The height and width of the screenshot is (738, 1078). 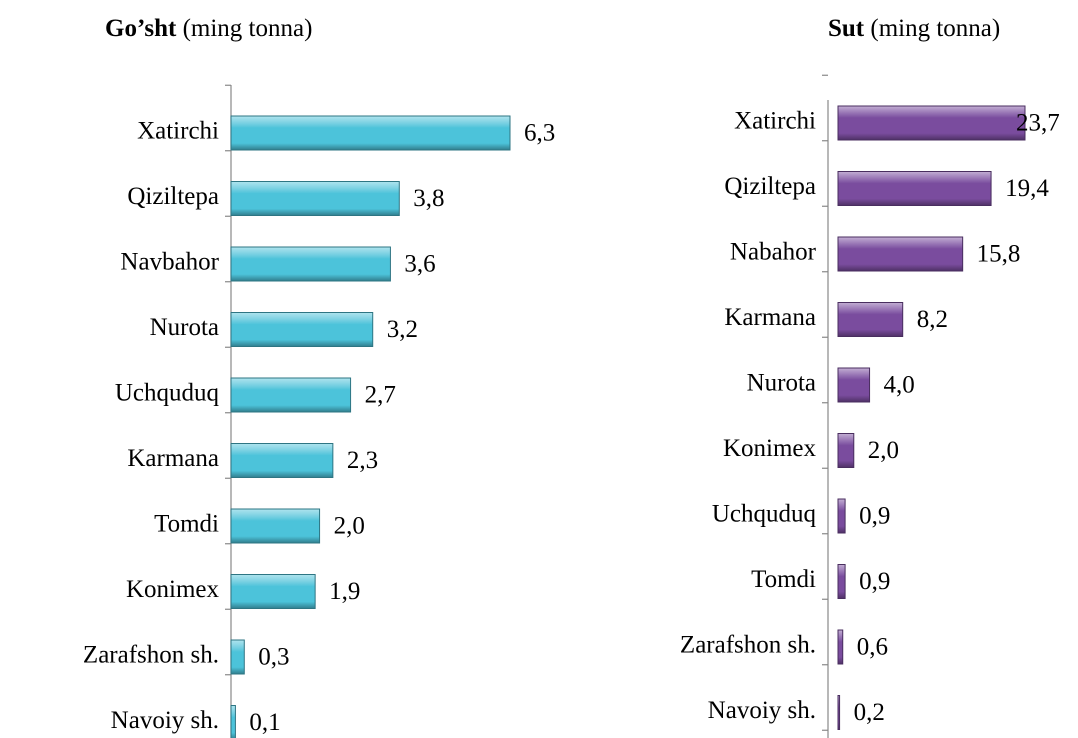 What do you see at coordinates (141, 28) in the screenshot?
I see `title: Go’sht` at bounding box center [141, 28].